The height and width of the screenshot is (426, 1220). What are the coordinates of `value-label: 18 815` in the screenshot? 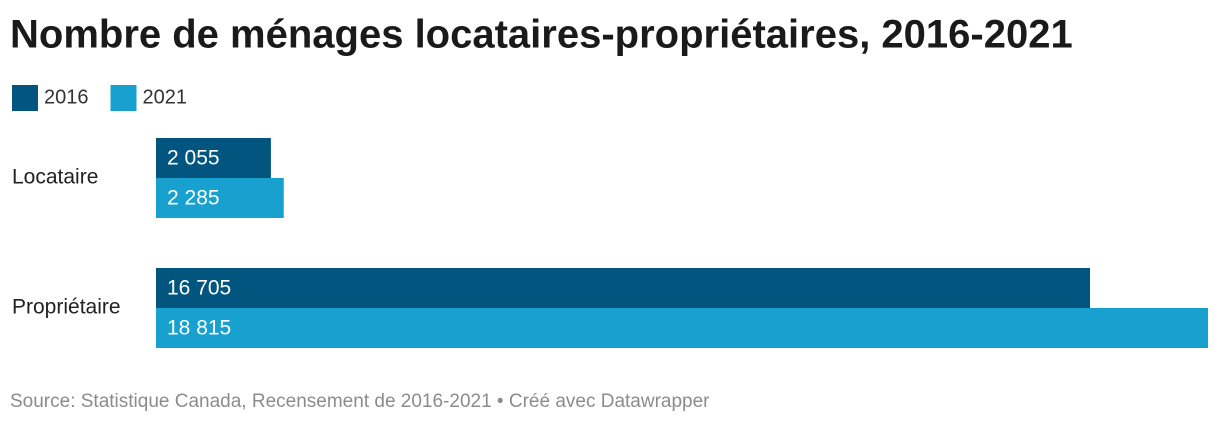 It's located at (199, 328).